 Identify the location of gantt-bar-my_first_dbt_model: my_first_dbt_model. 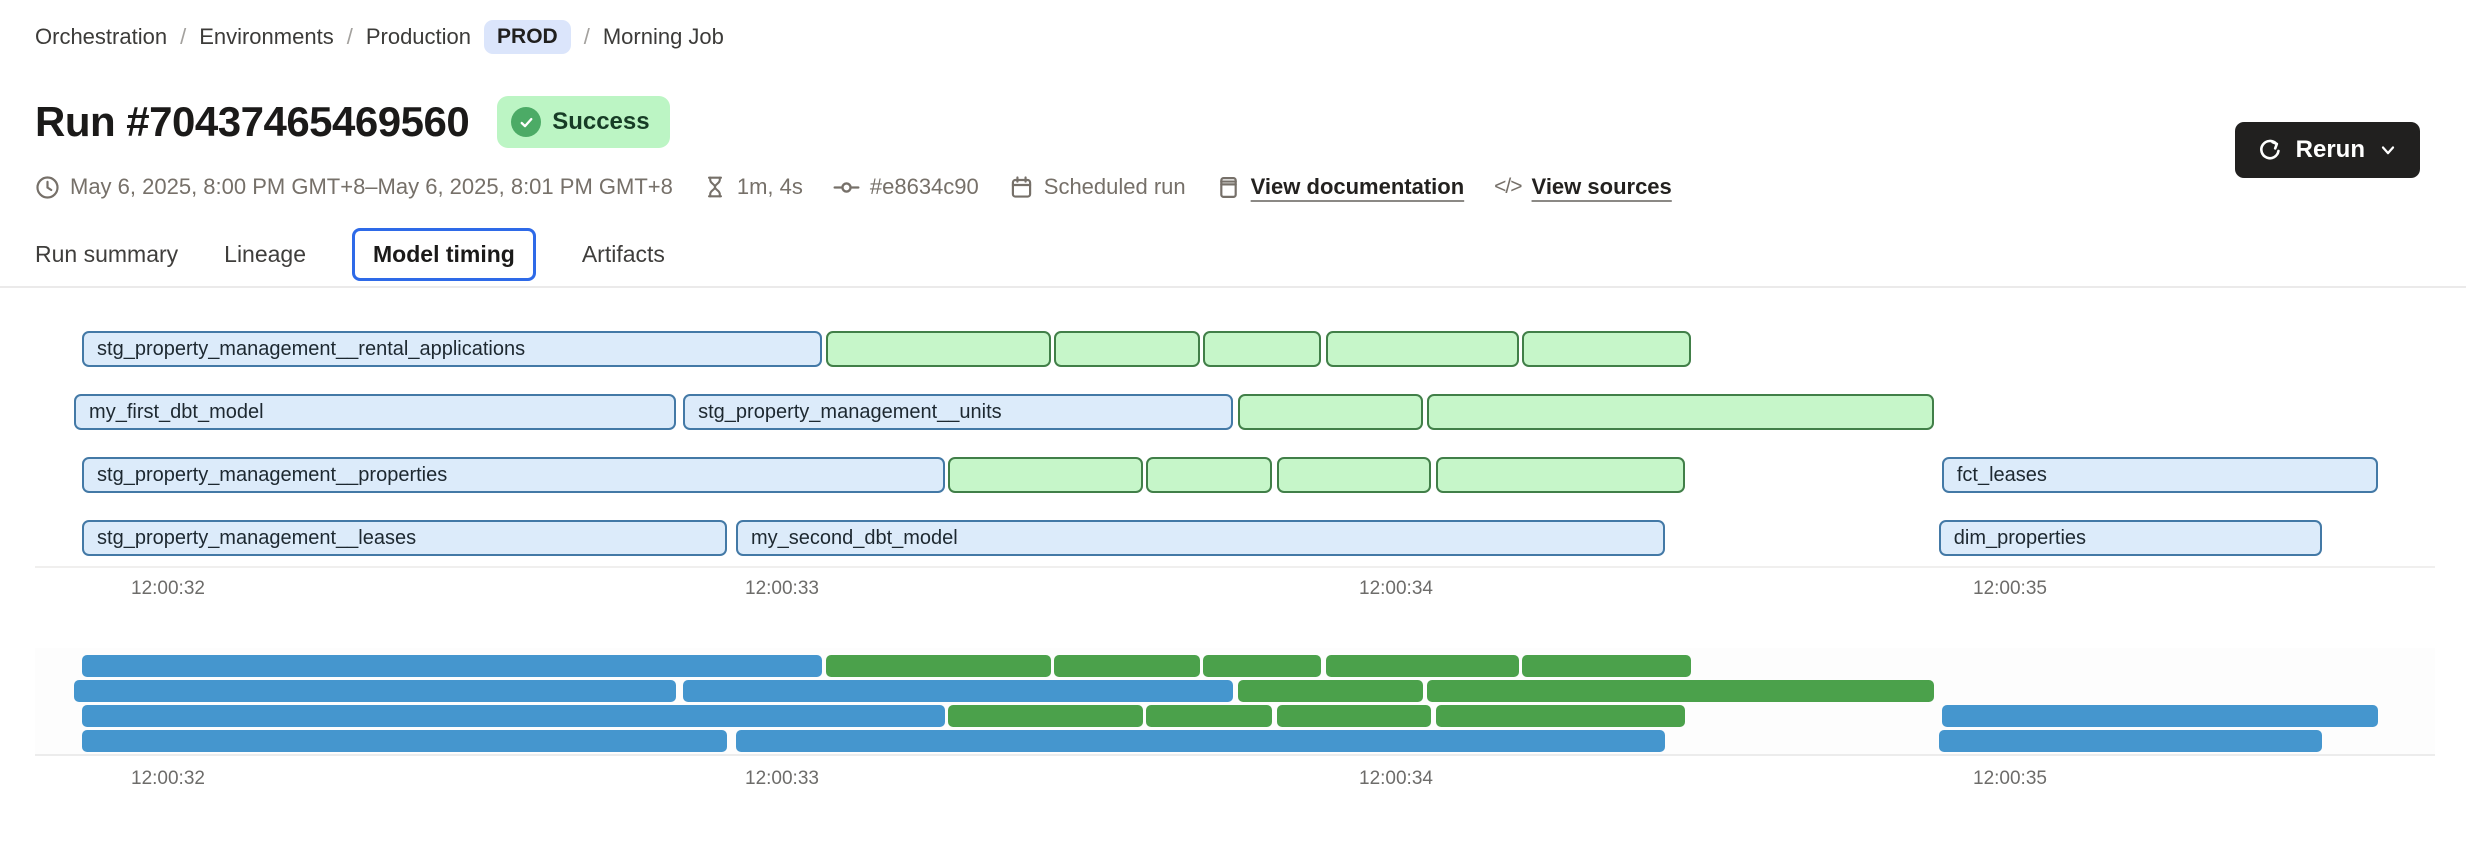
(375, 412).